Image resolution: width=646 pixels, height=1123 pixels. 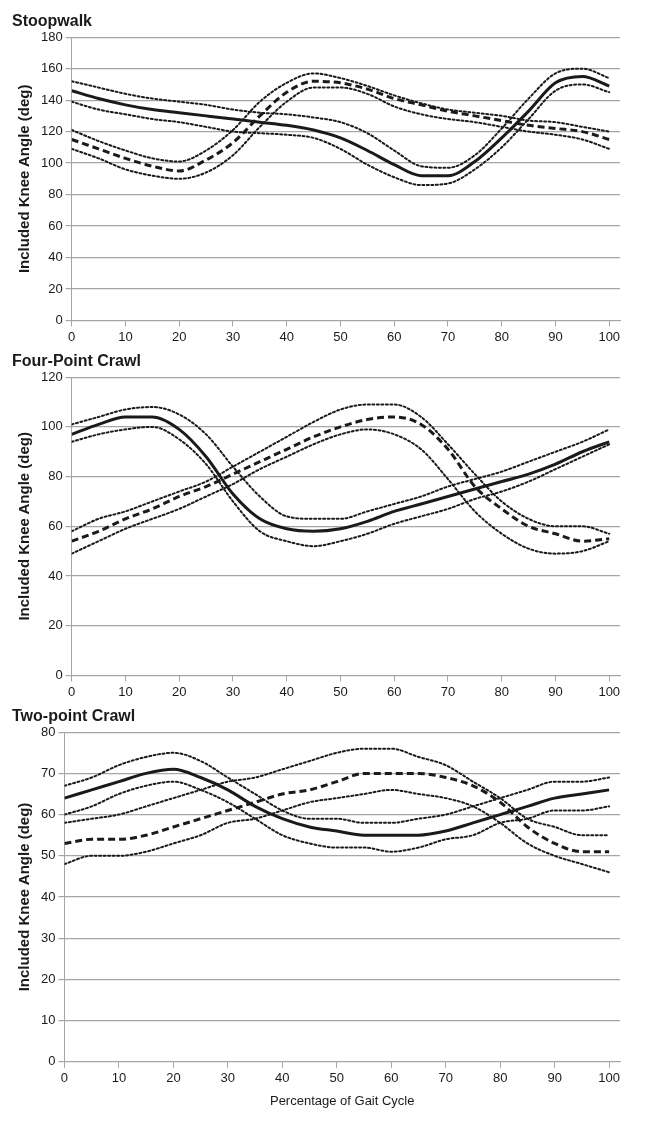 I want to click on y-tick-label: 70, so click(x=48, y=772).